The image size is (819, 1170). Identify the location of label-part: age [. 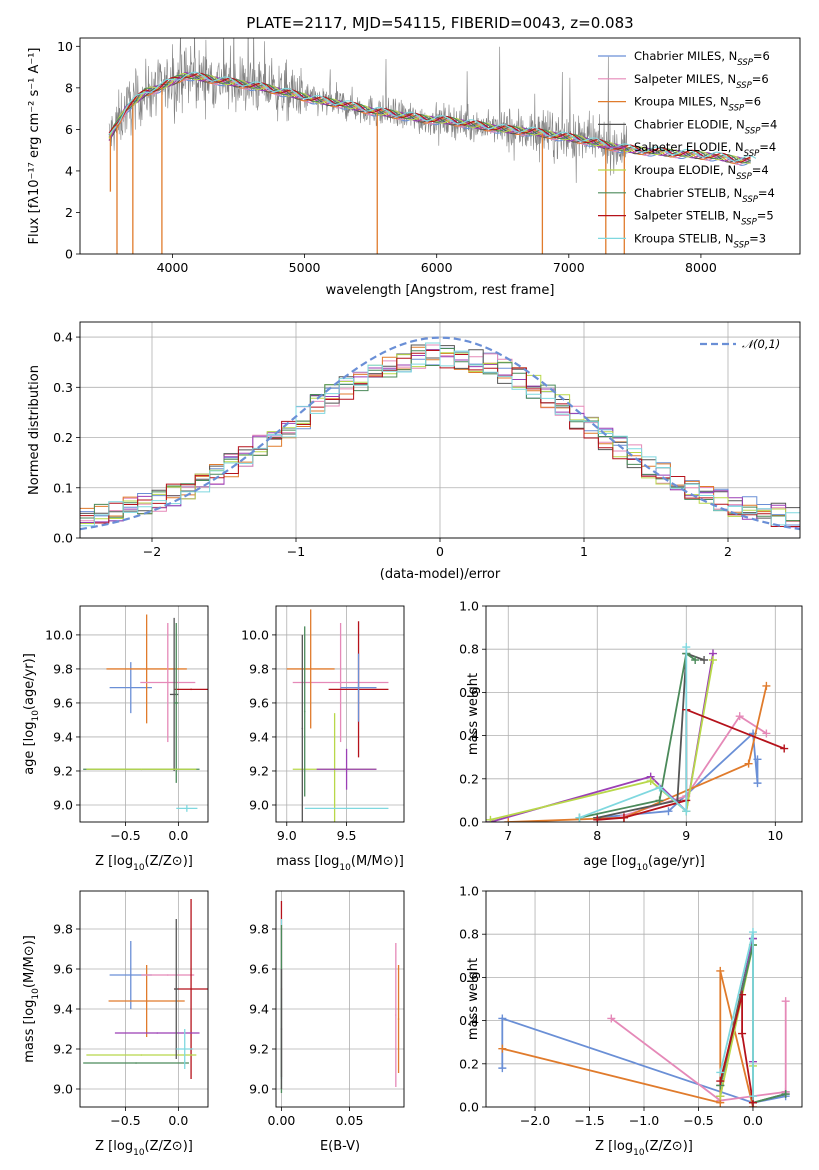
(599, 861).